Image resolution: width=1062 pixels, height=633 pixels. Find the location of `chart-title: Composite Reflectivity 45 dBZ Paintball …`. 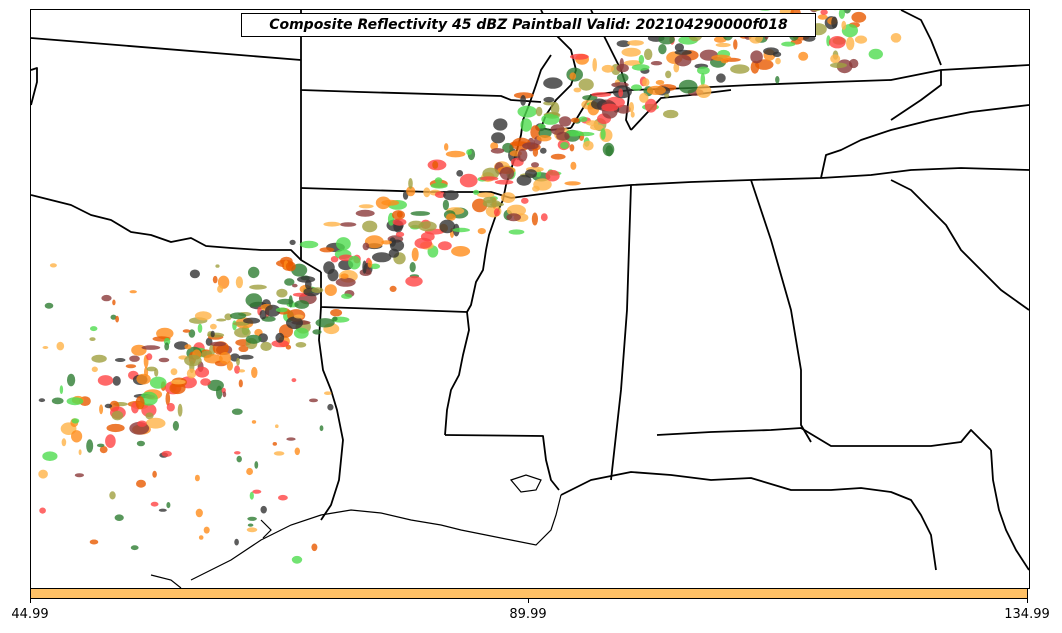

chart-title: Composite Reflectivity 45 dBZ Paintball … is located at coordinates (528, 25).